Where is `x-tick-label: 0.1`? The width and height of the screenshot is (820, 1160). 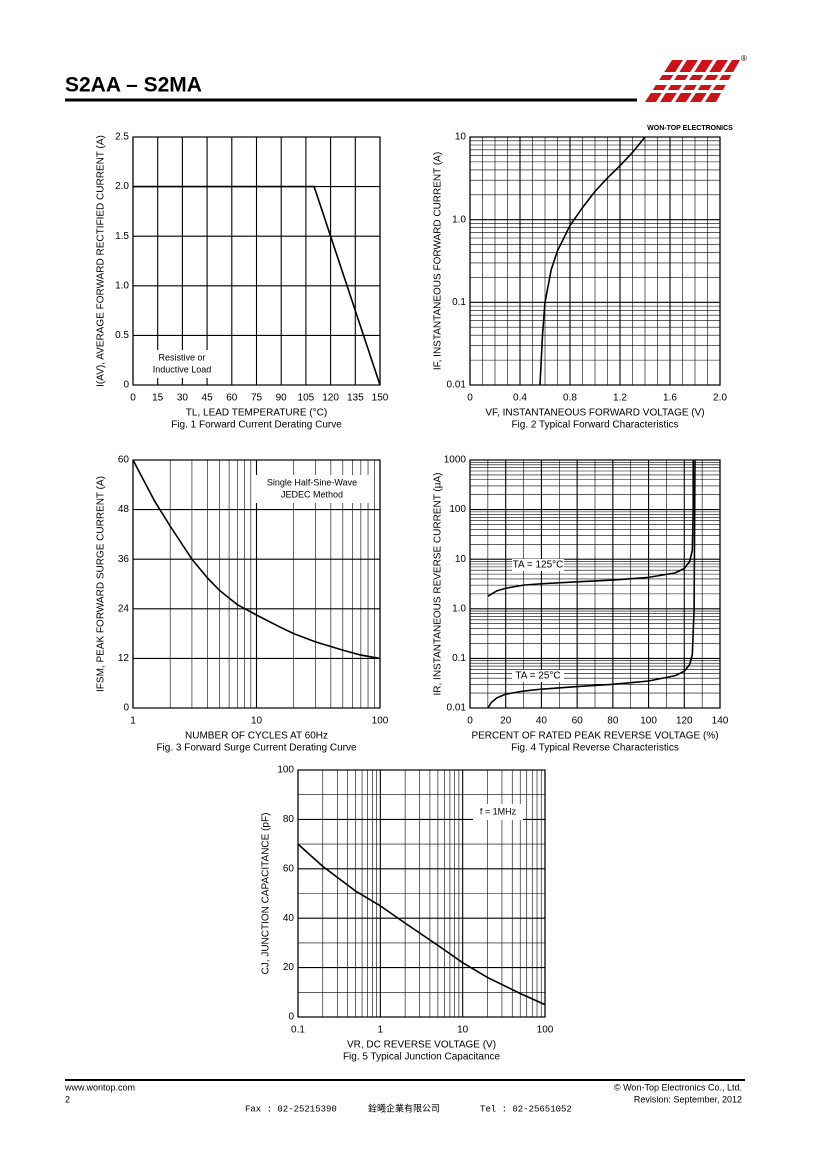 x-tick-label: 0.1 is located at coordinates (298, 1030).